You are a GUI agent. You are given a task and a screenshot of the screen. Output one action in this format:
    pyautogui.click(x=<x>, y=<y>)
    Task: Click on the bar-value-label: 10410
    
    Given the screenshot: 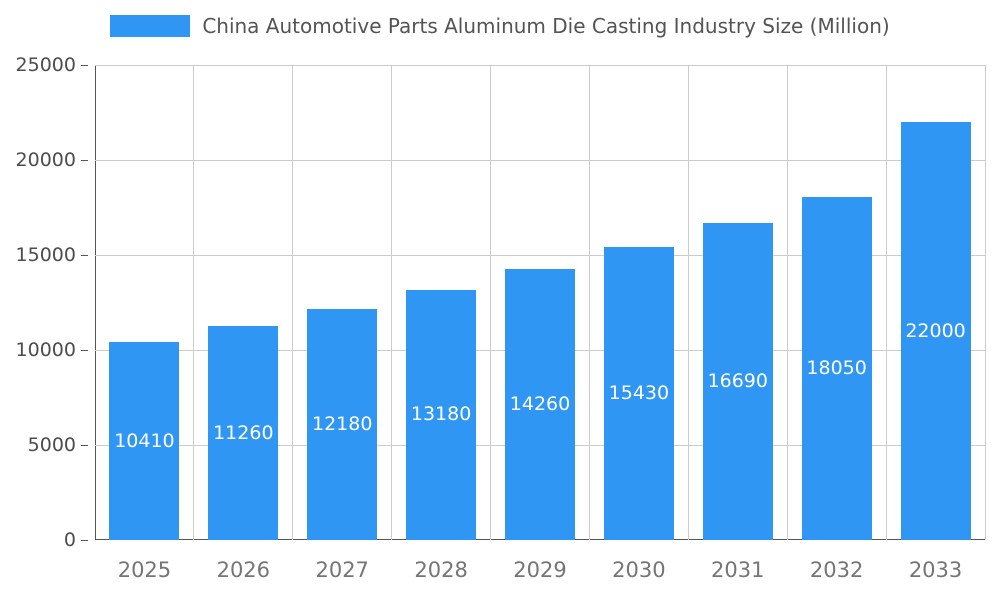 What is the action you would take?
    pyautogui.click(x=144, y=440)
    